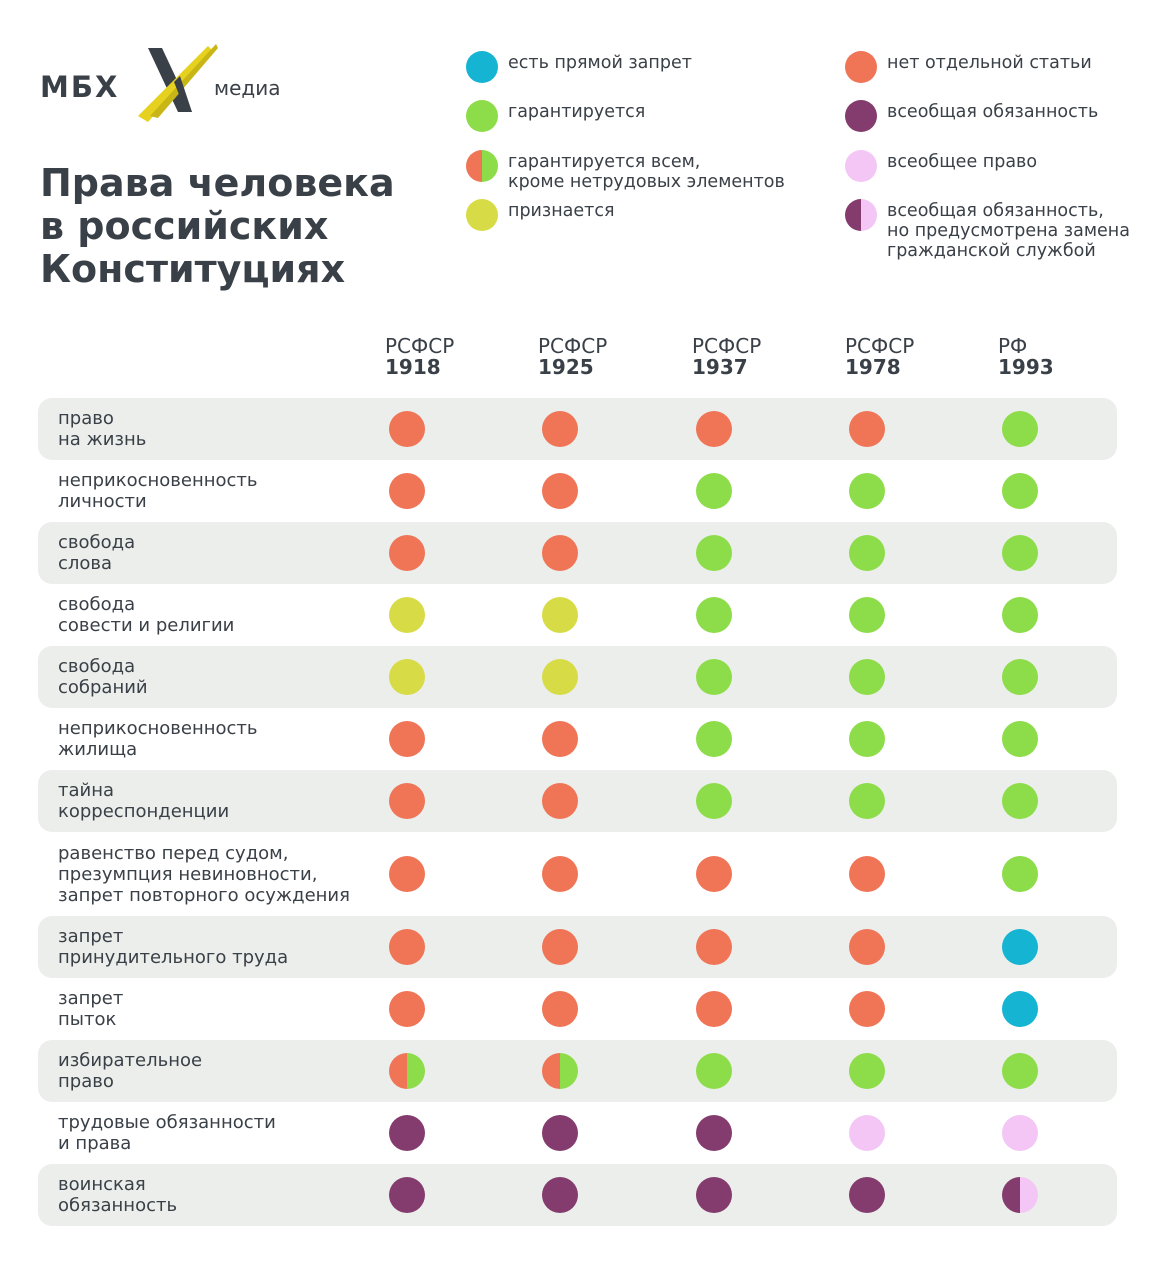  What do you see at coordinates (561, 211) in the screenshot?
I see `legend-label: признается` at bounding box center [561, 211].